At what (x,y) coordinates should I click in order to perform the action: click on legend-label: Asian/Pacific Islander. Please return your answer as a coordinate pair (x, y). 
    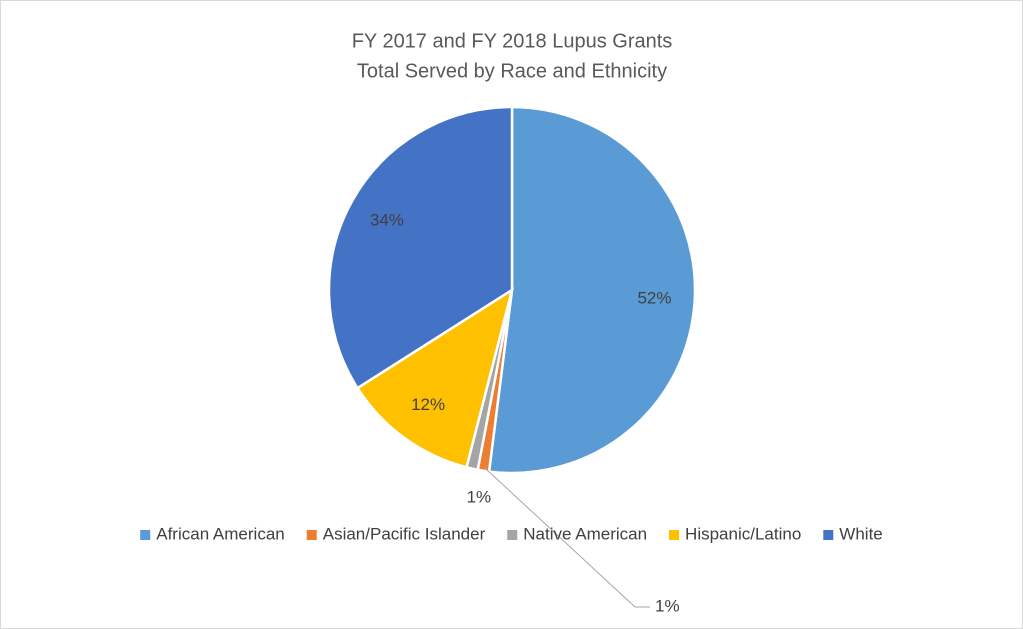
    Looking at the image, I should click on (404, 533).